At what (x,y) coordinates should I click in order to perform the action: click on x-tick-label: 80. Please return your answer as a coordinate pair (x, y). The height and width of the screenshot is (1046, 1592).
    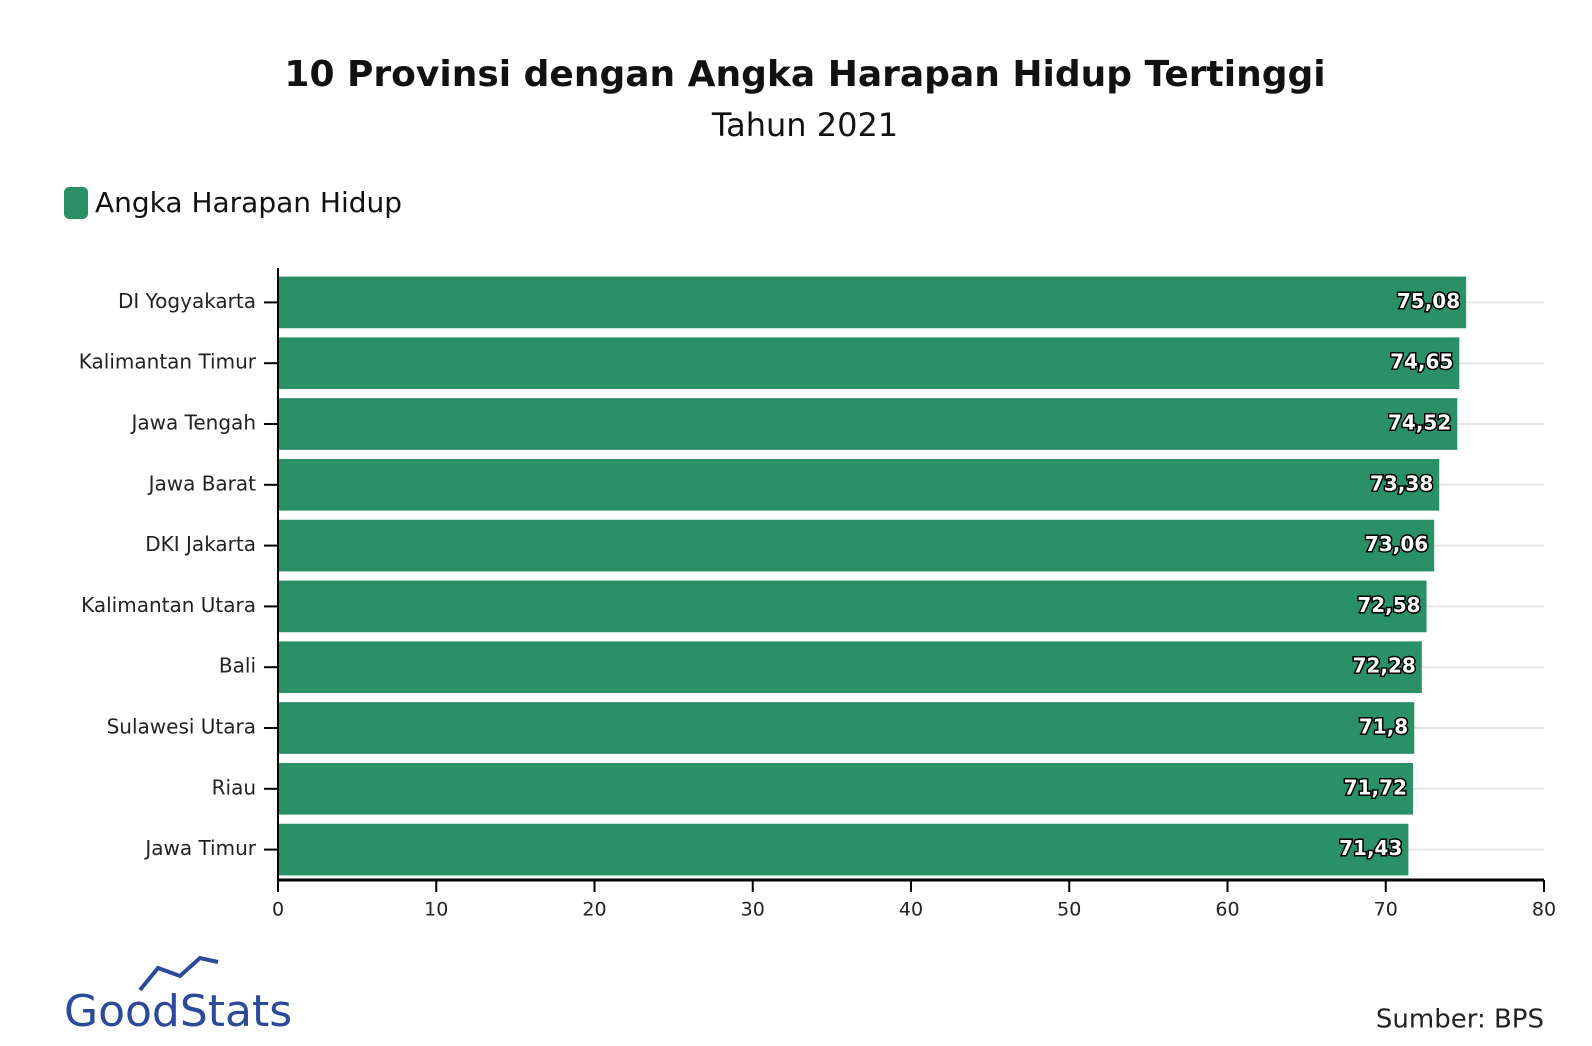
    Looking at the image, I should click on (1544, 910).